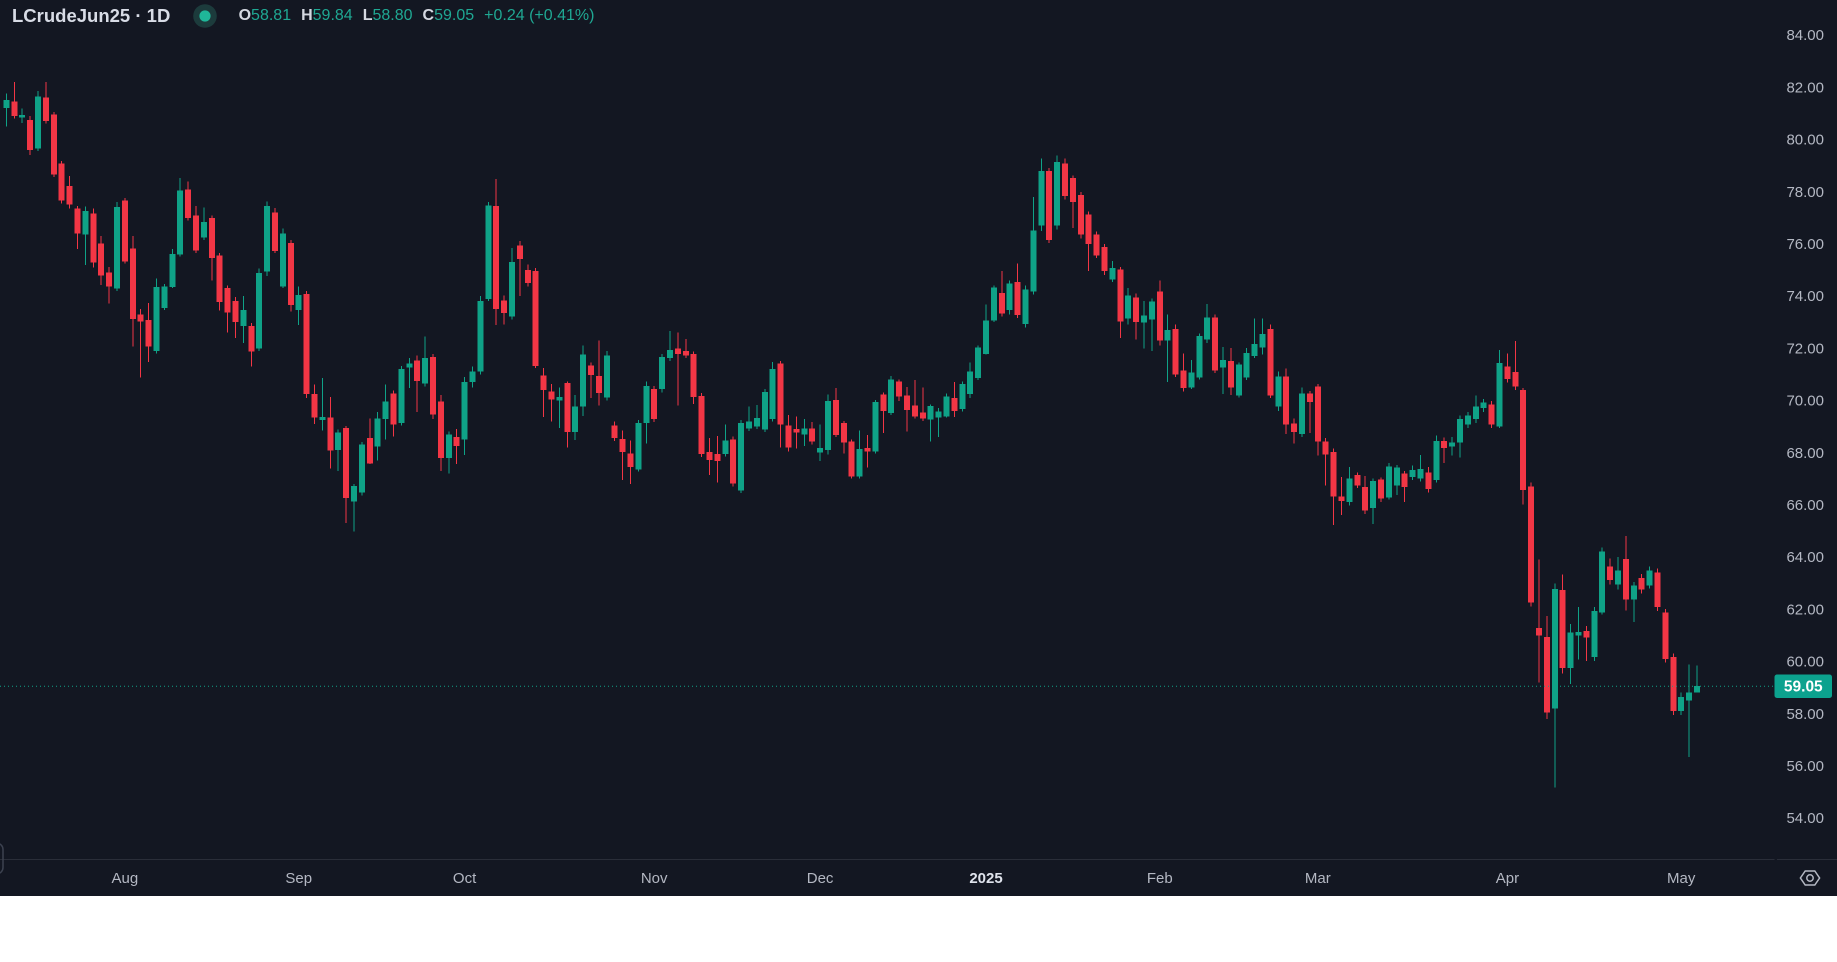 This screenshot has width=1837, height=962. I want to click on svg-text: Mar, so click(1318, 878).